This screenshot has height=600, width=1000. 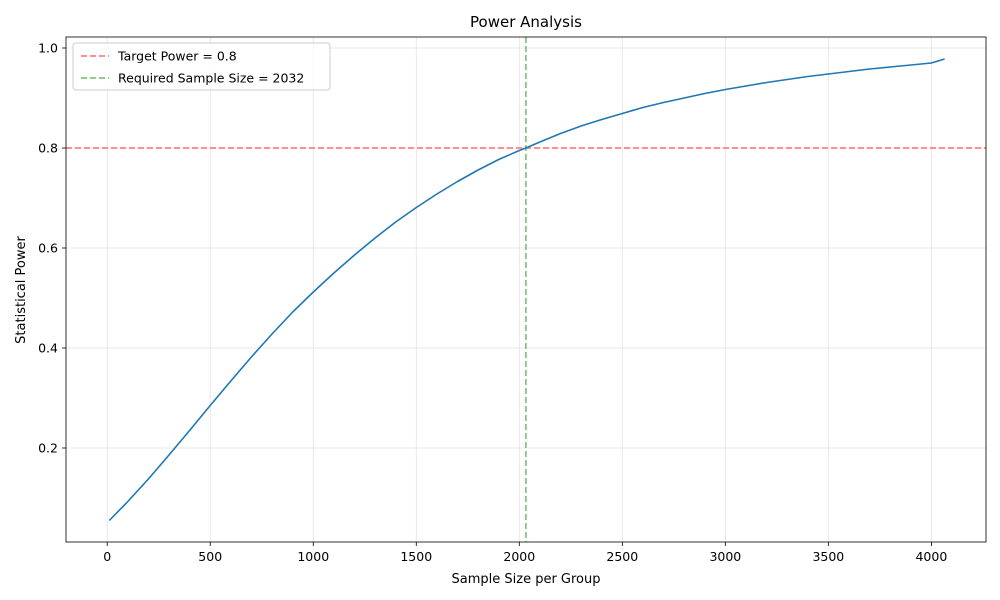 I want to click on y-tick-label: 0.8, so click(x=48, y=148).